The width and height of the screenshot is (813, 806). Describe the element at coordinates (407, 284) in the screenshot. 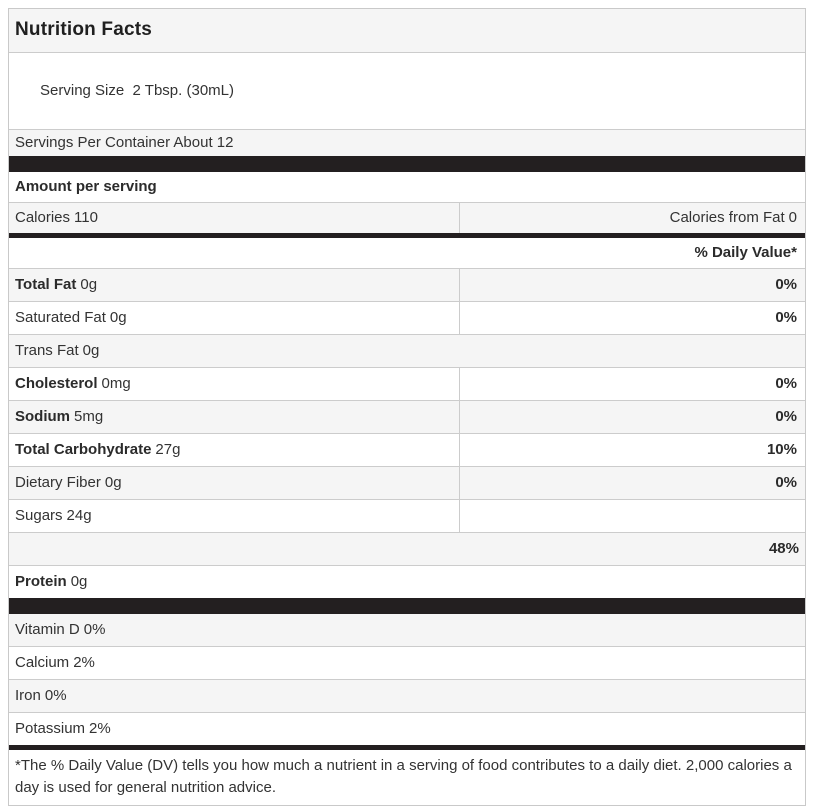

I see `nutrient-row-total-fat: Total Fat 0g 0%` at that location.